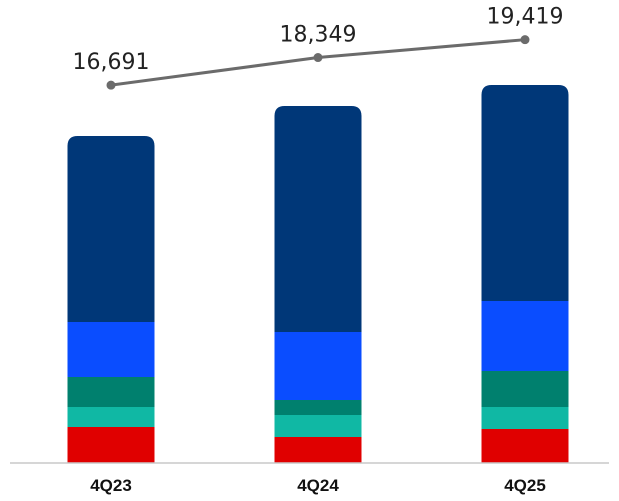  Describe the element at coordinates (111, 62) in the screenshot. I see `totals-data-label: 16,691` at that location.